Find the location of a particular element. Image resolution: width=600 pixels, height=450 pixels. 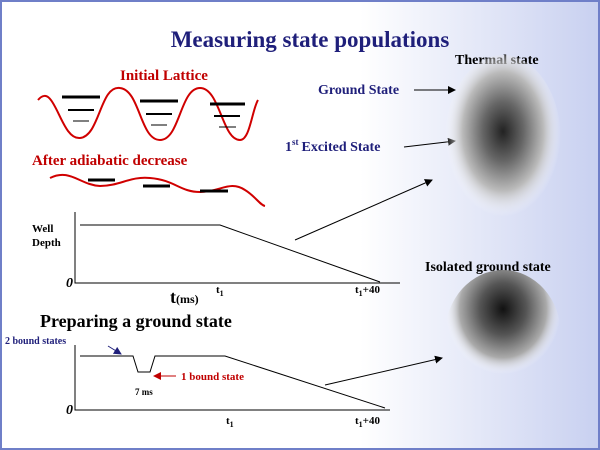

two-bound-label: 2 bound states is located at coordinates (35, 341).